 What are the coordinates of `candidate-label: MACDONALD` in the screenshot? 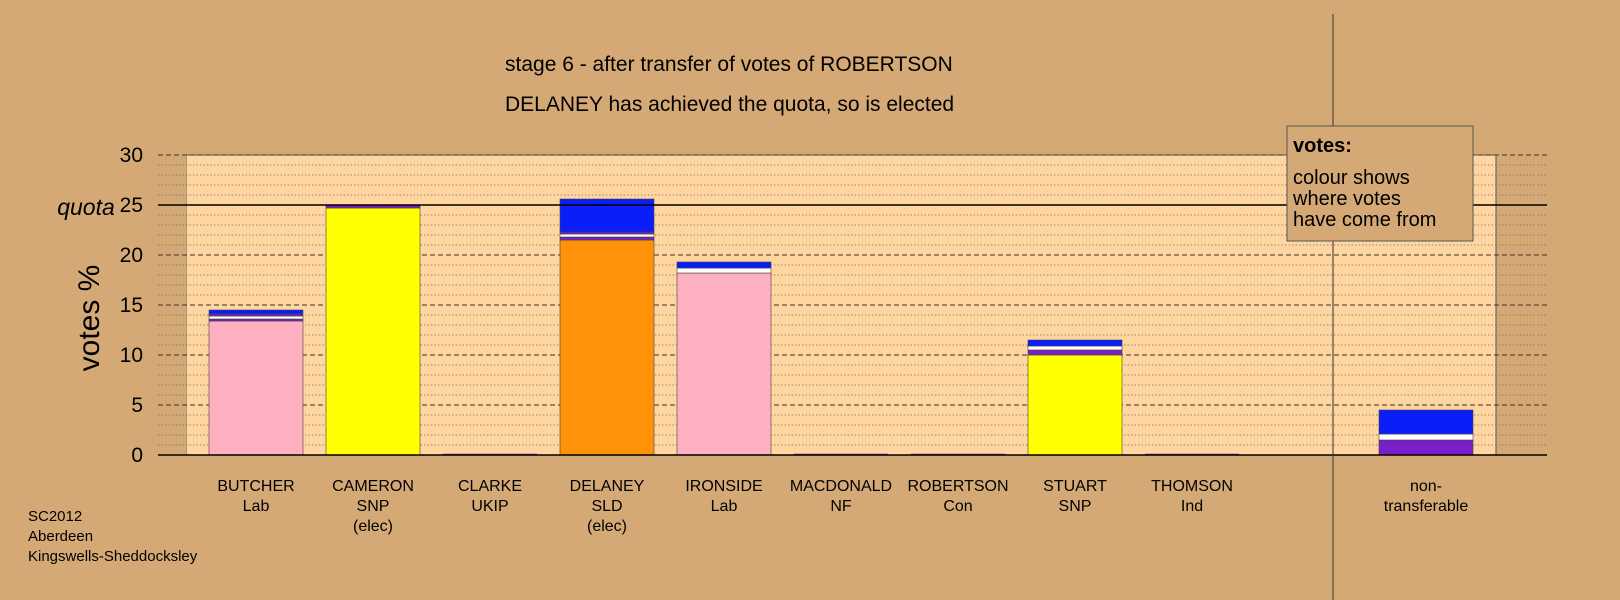 It's located at (841, 486).